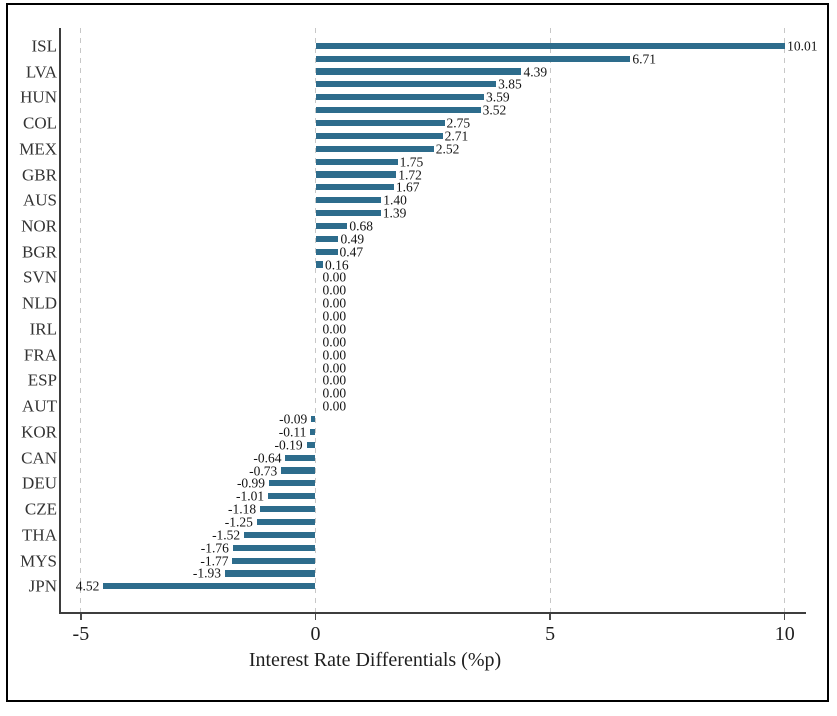 Image resolution: width=837 pixels, height=716 pixels. I want to click on y-axis-category-label: THA, so click(39, 535).